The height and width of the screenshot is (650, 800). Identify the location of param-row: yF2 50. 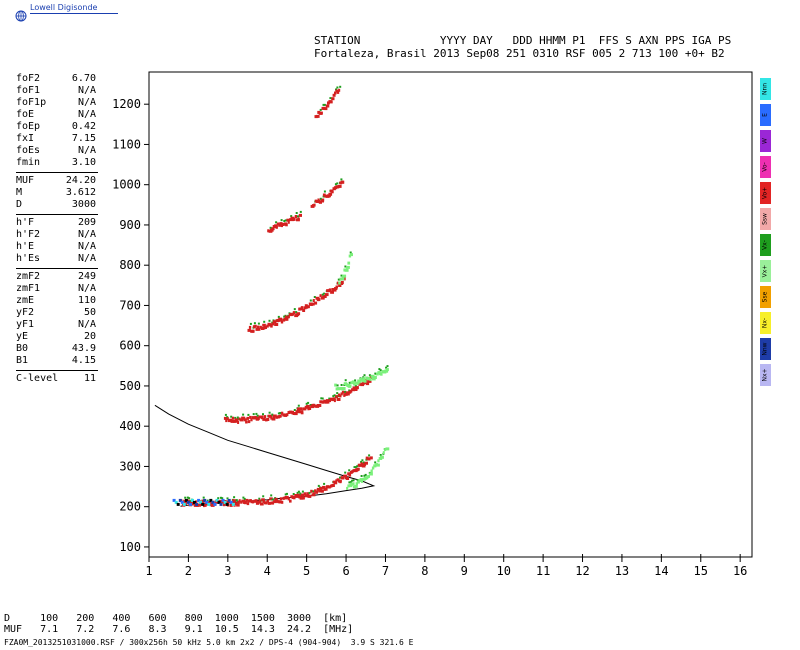
(57, 313).